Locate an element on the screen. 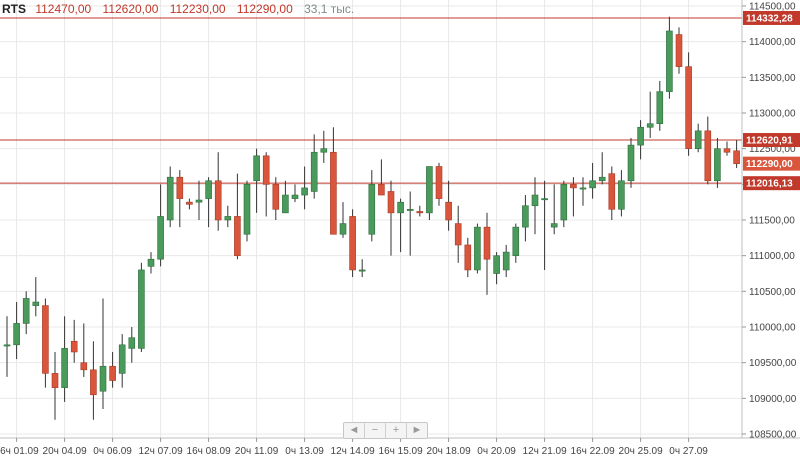  high-value: 112620,00 is located at coordinates (130, 9).